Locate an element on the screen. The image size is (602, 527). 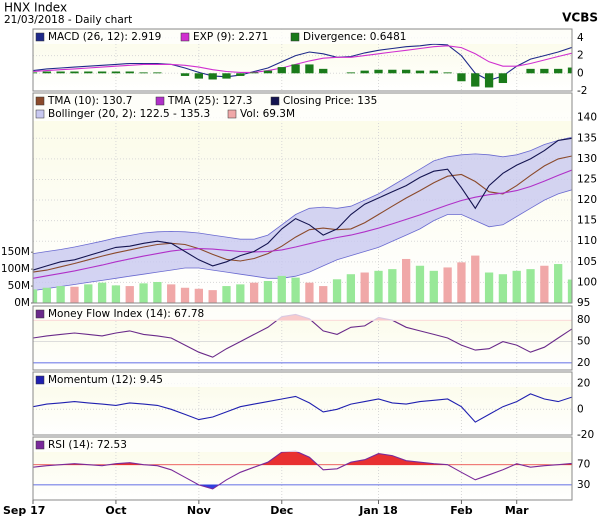
x-tick-label: Oct is located at coordinates (115, 510).